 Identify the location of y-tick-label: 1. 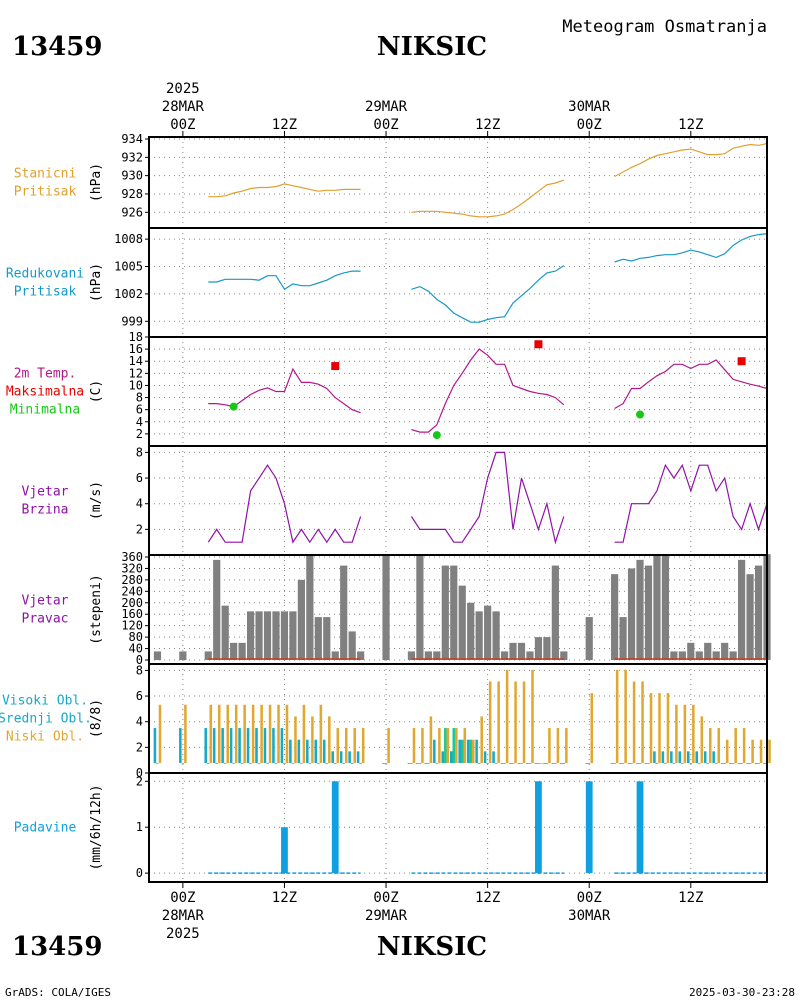
(139, 827).